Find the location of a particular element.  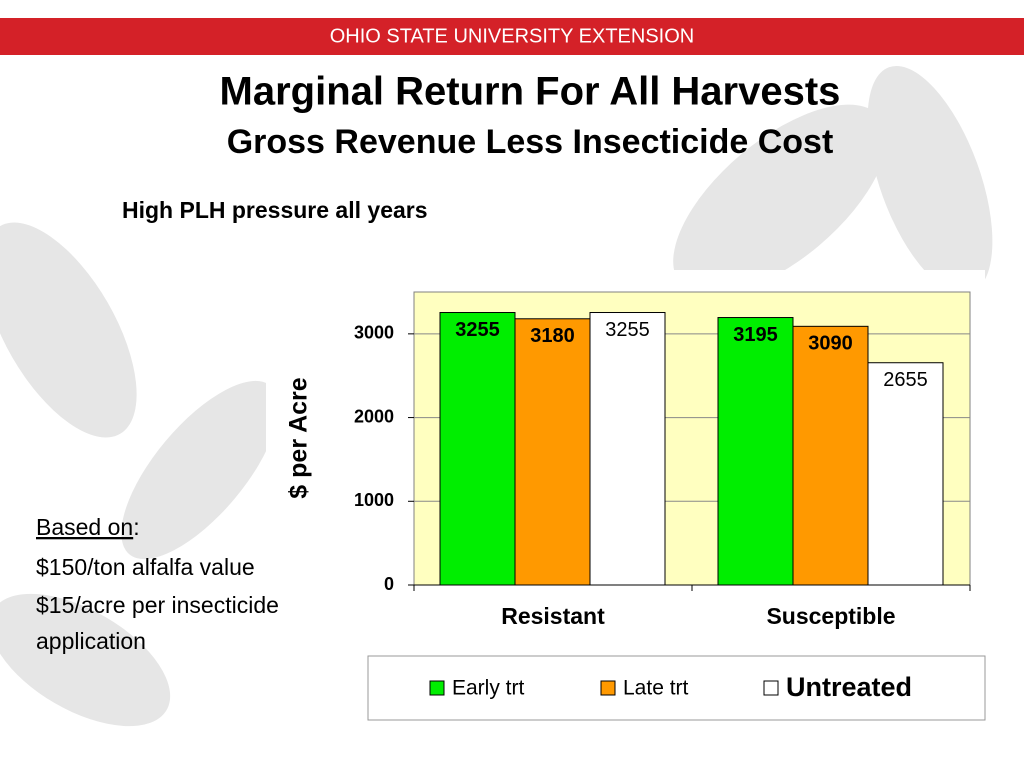

basis: Based on: is located at coordinates (88, 527).